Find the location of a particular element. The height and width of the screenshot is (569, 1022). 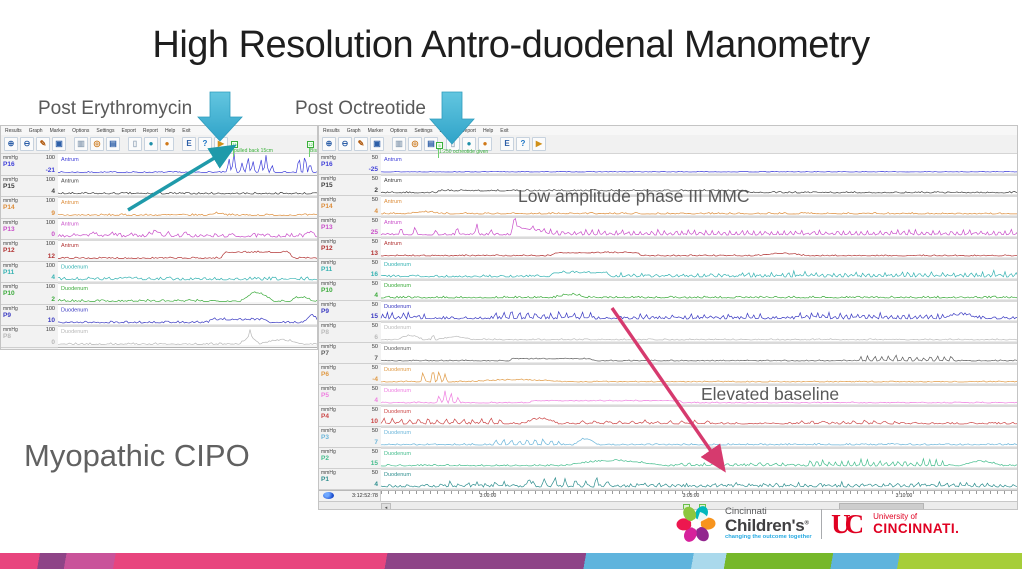

ruler-icon: ▯ is located at coordinates (135, 144).